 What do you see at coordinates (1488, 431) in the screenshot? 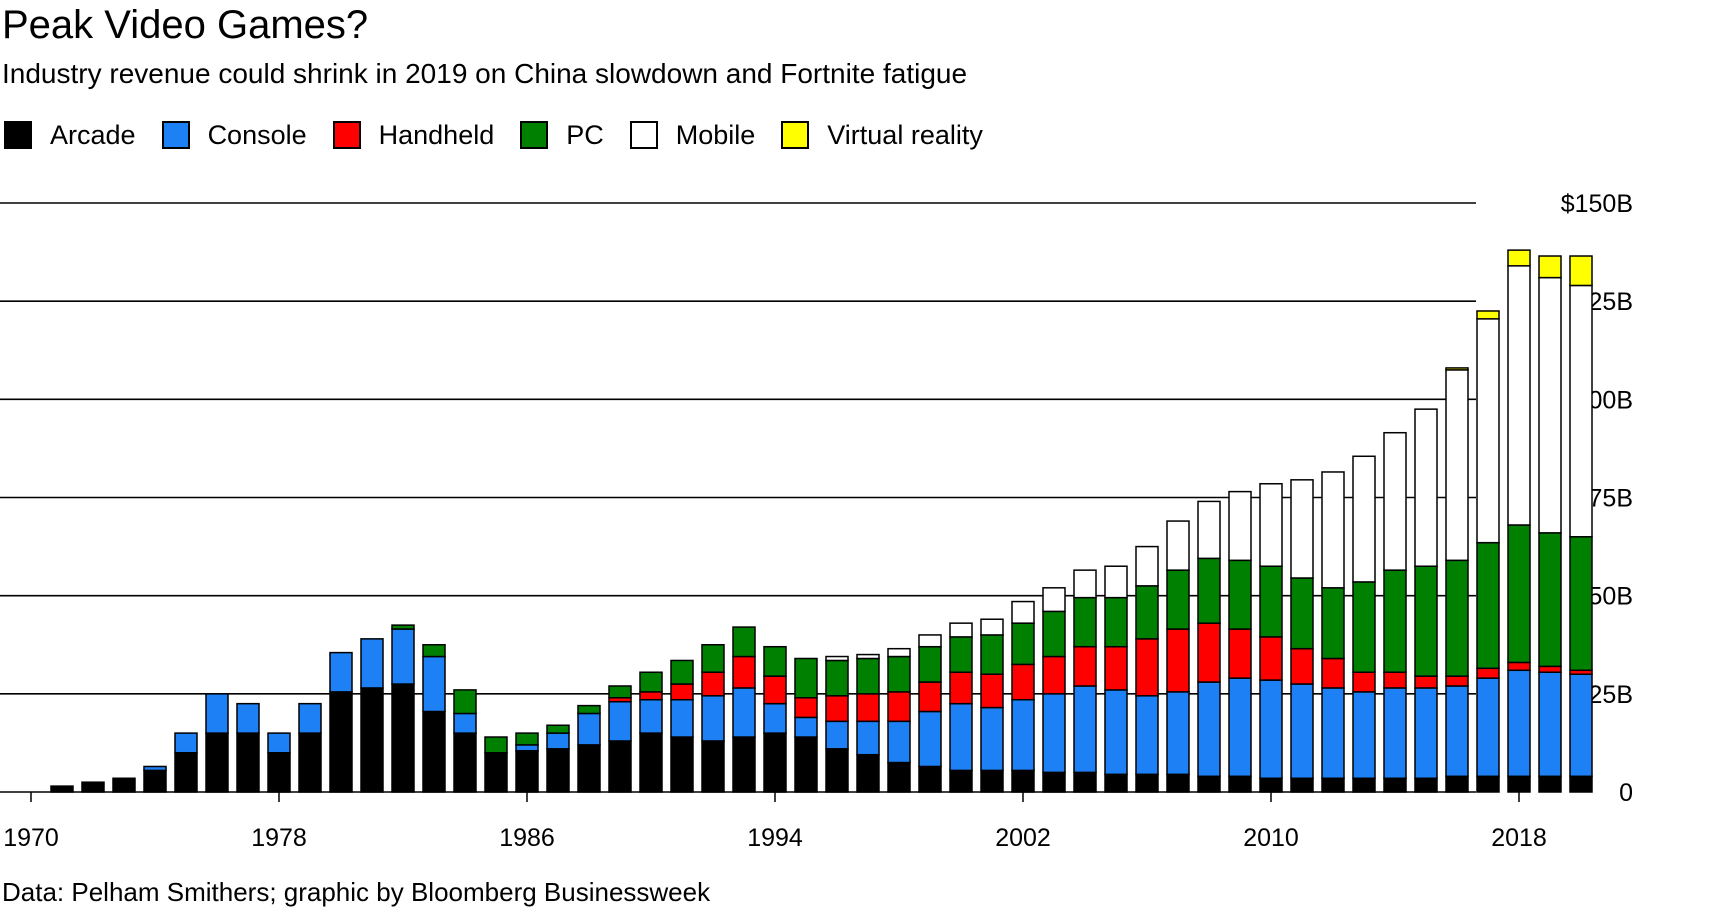
I see `bar-mobile-2017` at bounding box center [1488, 431].